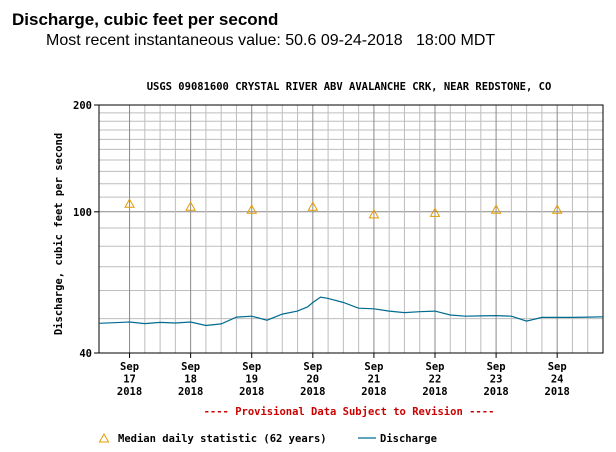 This screenshot has height=452, width=616. Describe the element at coordinates (145, 19) in the screenshot. I see `page-title: Discharge, cubic feet per second` at that location.